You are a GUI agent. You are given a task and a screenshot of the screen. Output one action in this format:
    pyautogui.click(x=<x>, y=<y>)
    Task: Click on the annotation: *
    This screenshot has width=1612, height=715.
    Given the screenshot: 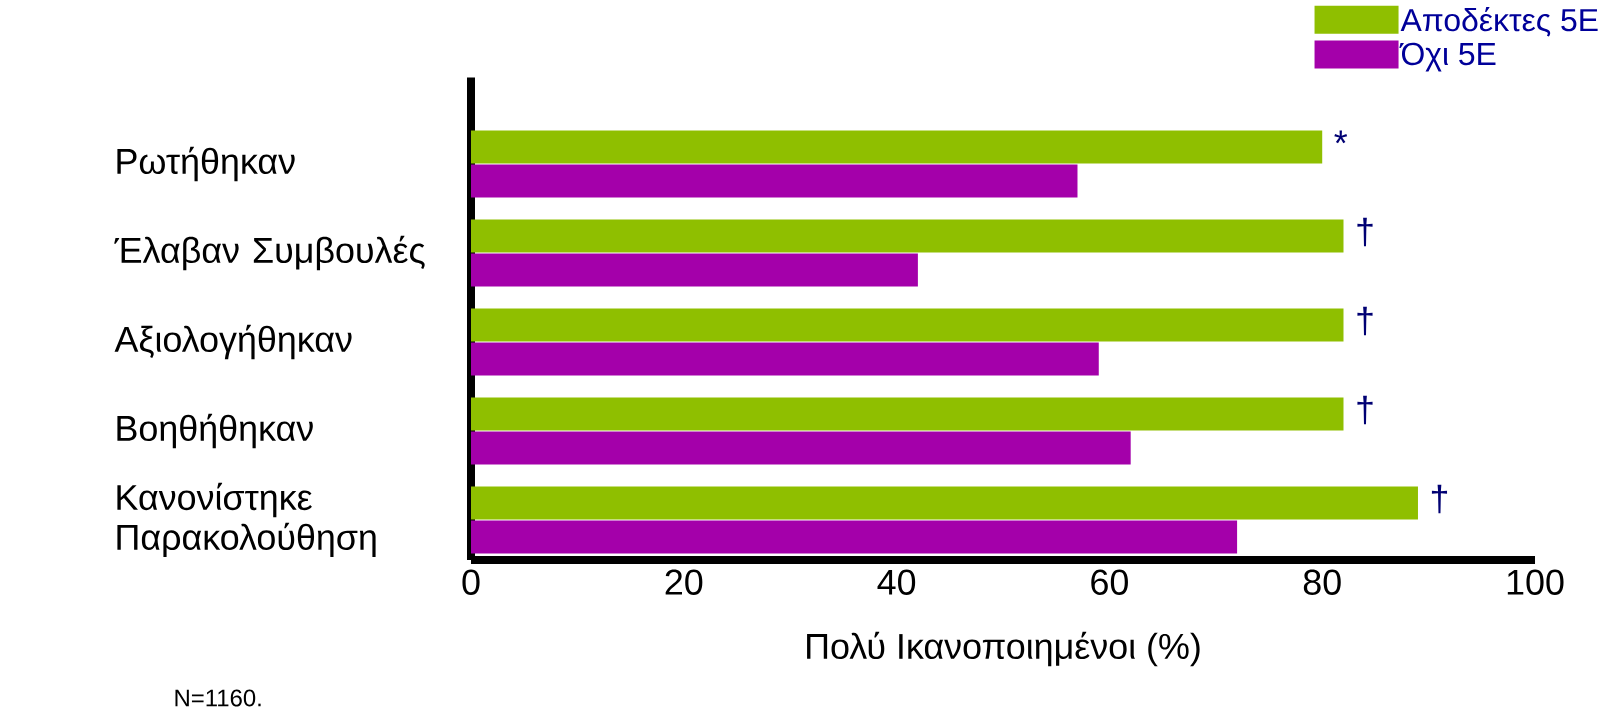 What is the action you would take?
    pyautogui.click(x=1341, y=137)
    